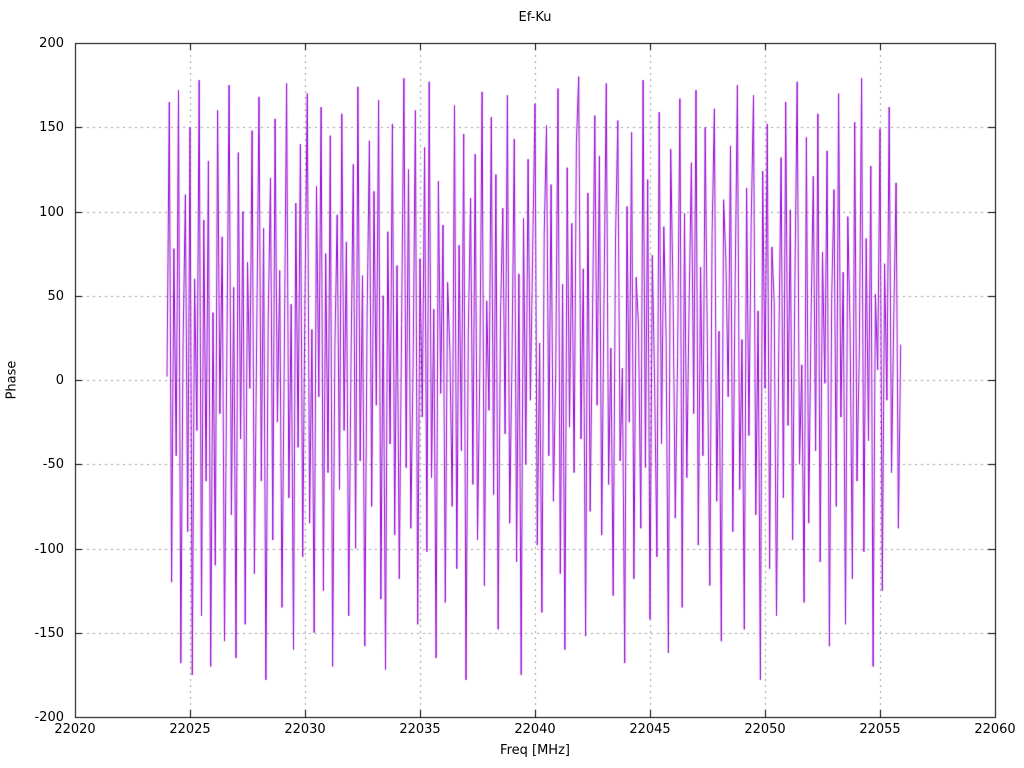  I want to click on x-tick-label: 22055, so click(880, 729).